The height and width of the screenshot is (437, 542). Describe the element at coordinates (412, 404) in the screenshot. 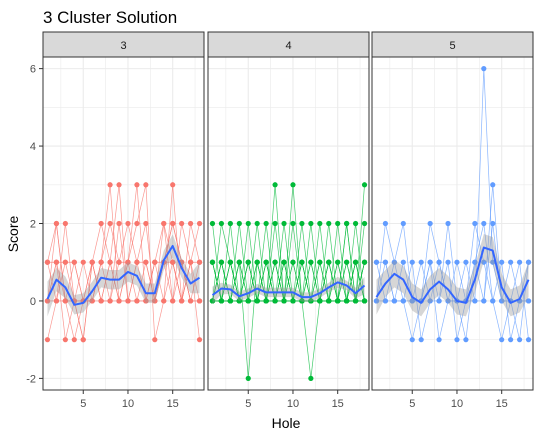

I see `x-tick-label: 5` at that location.